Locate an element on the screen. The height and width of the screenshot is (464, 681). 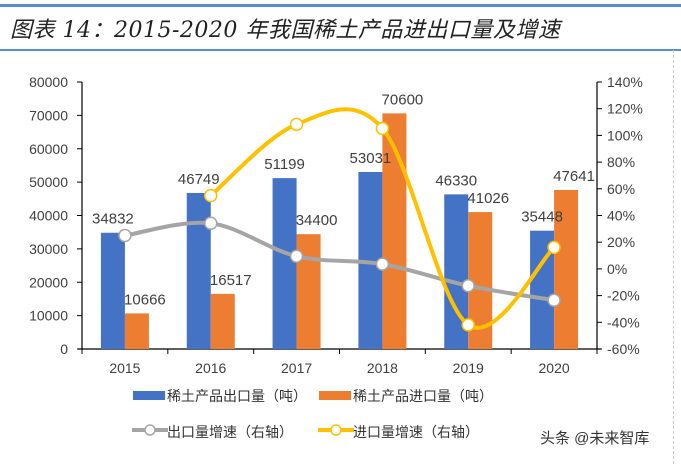
import-data-label: 10666 is located at coordinates (145, 299).